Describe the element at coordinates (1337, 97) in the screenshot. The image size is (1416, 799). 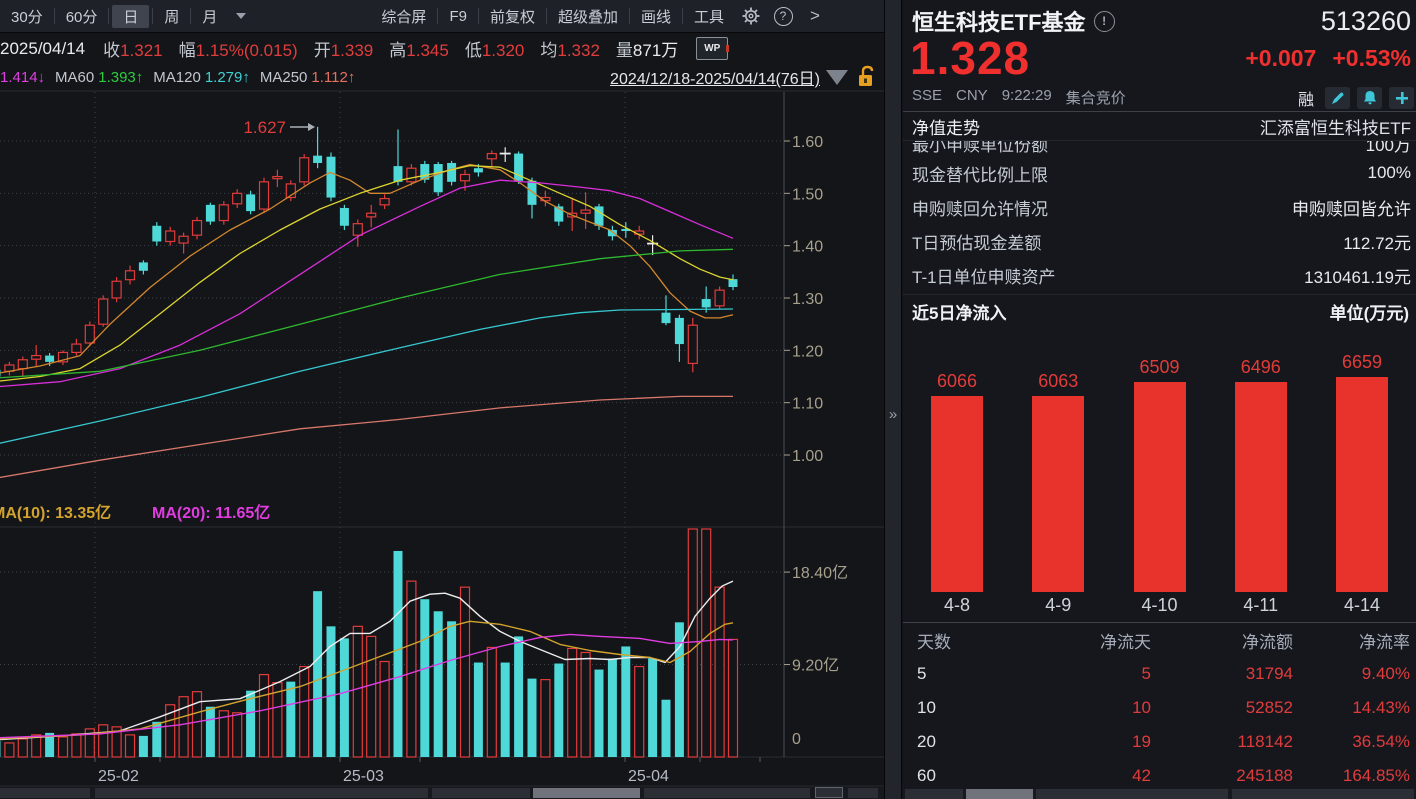
I see `edit-pencil-button` at that location.